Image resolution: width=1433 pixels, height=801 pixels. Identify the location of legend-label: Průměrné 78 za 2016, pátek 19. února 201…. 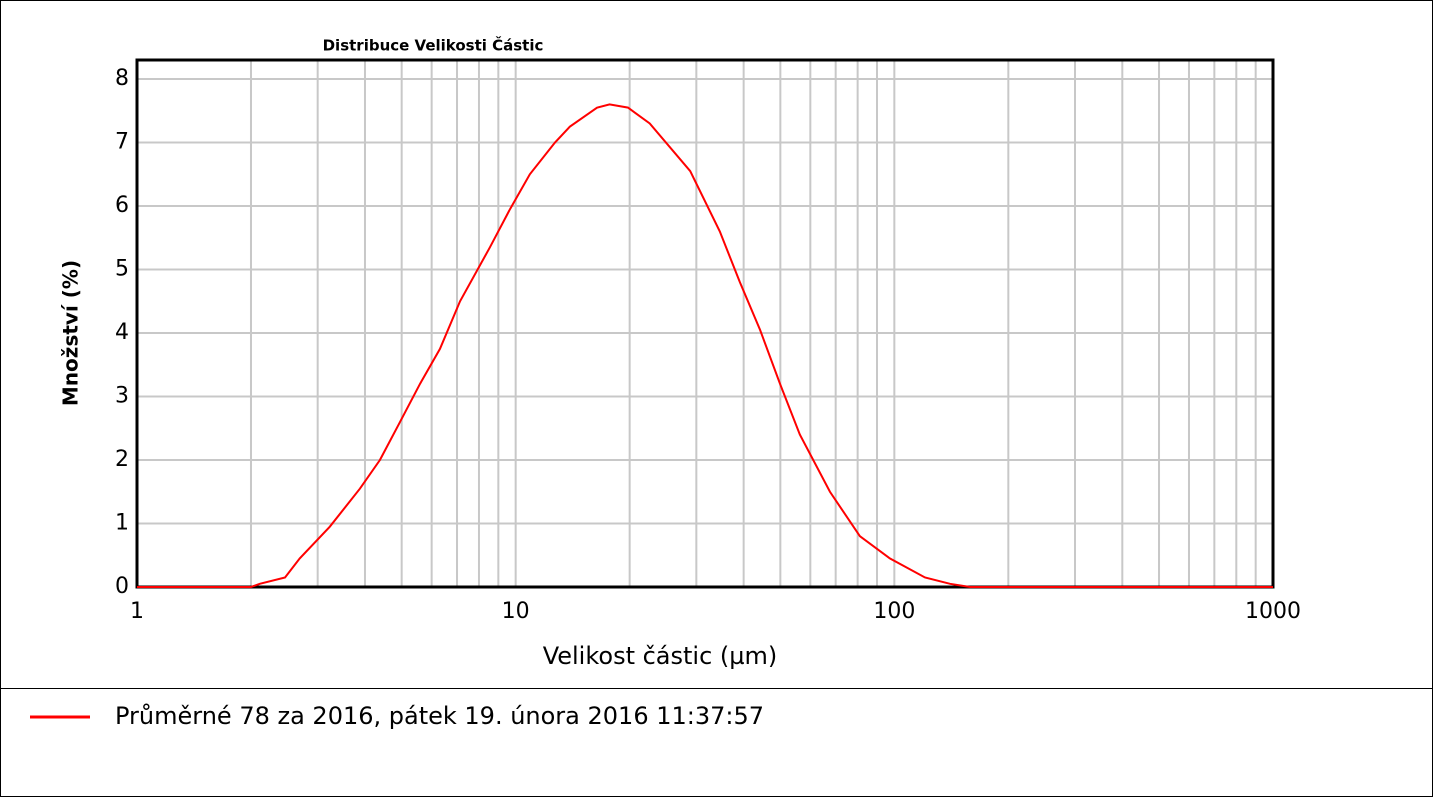
(439, 716).